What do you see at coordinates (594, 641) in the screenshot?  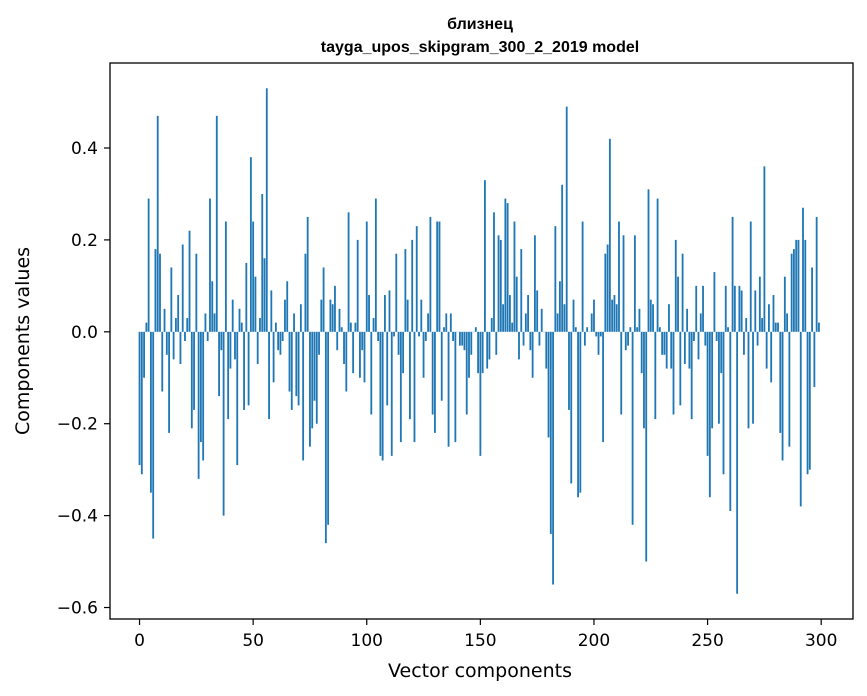 I see `x-tick-label: 200` at bounding box center [594, 641].